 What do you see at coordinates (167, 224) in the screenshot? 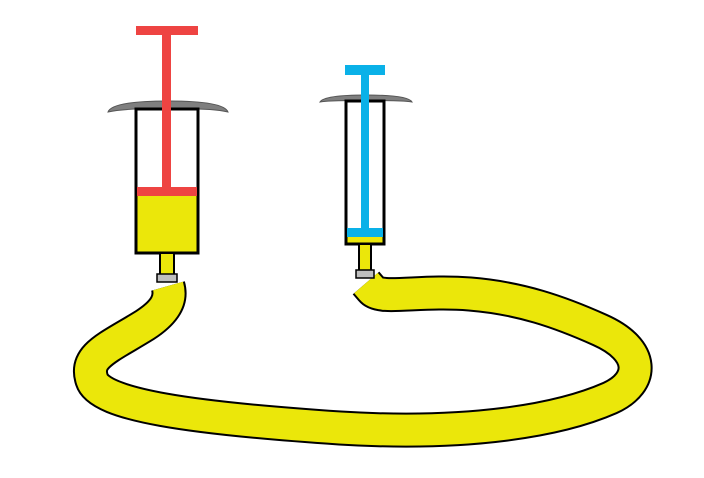
I see `large-syringe-fluid` at bounding box center [167, 224].